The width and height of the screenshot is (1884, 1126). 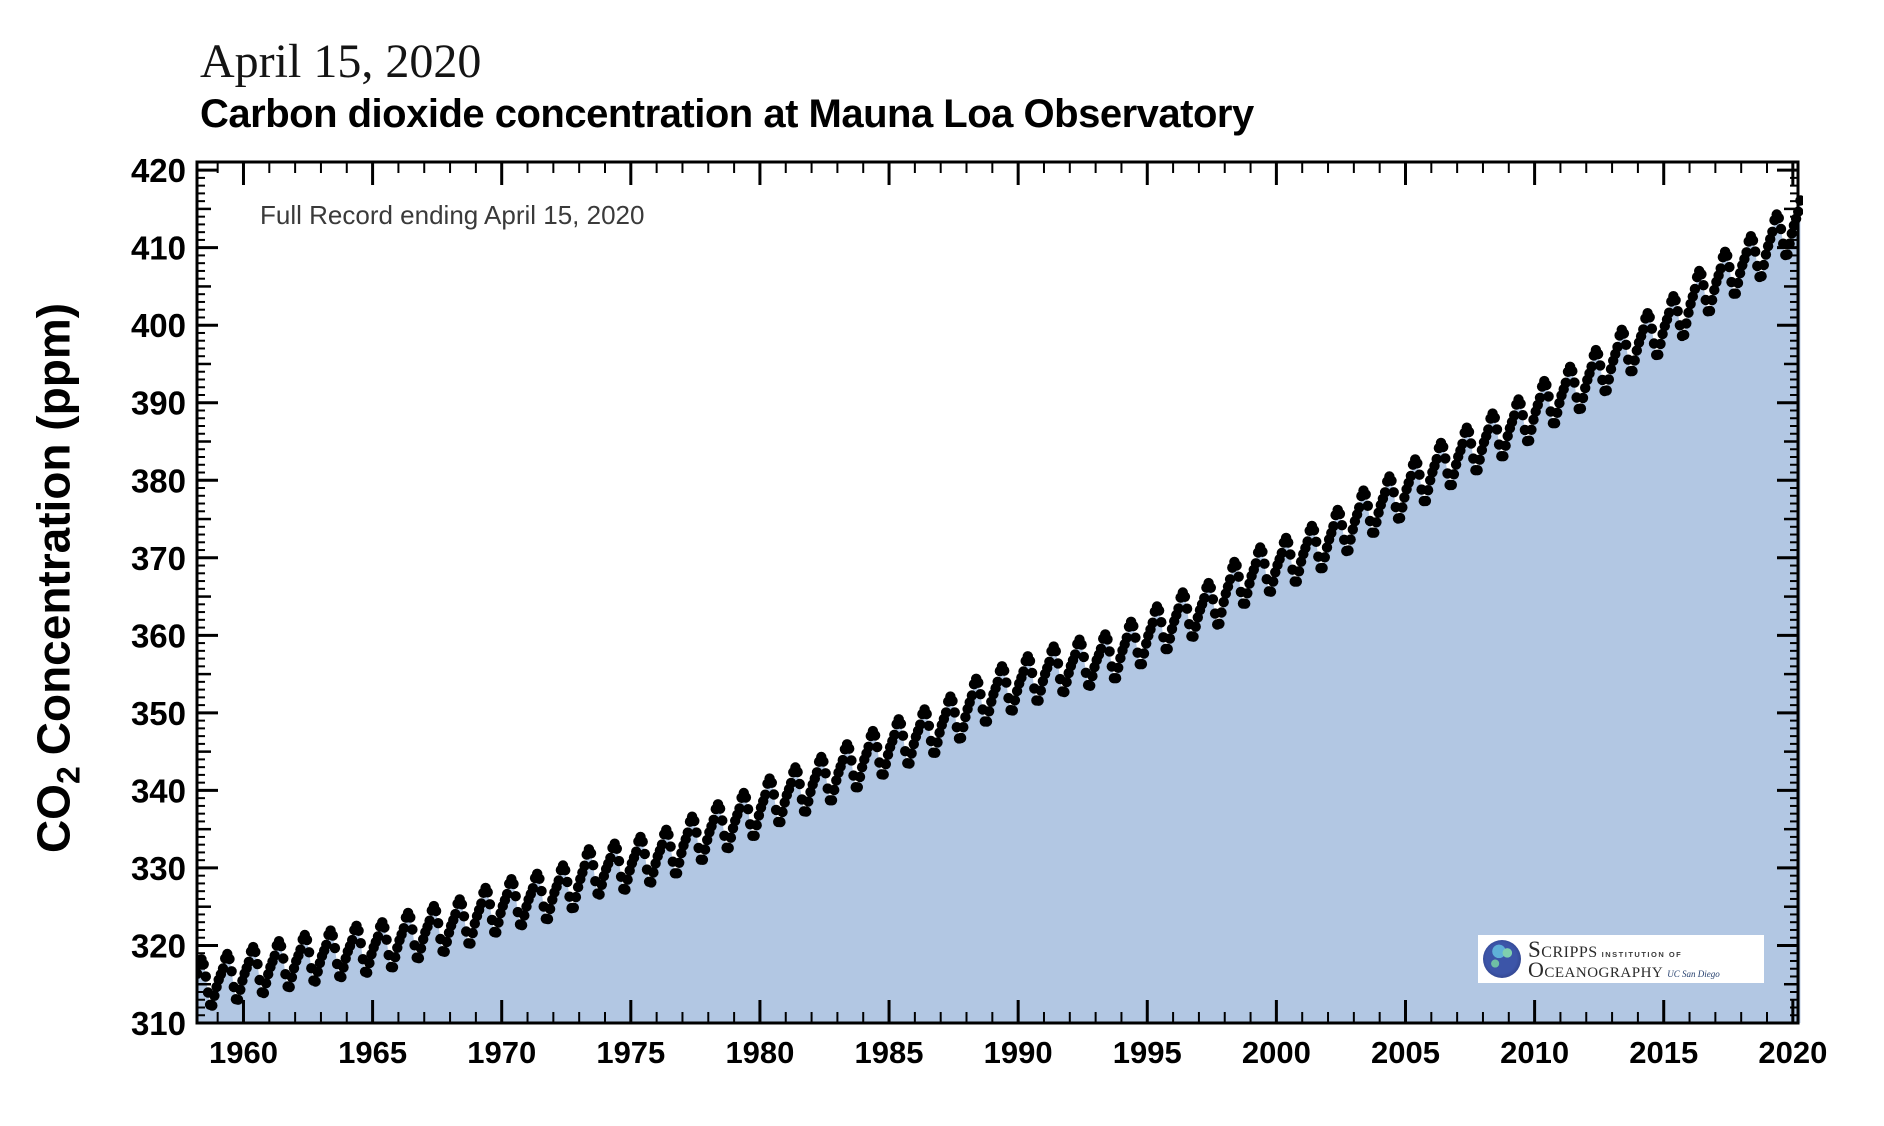 I want to click on svg-text: 1960, so click(x=243, y=1052).